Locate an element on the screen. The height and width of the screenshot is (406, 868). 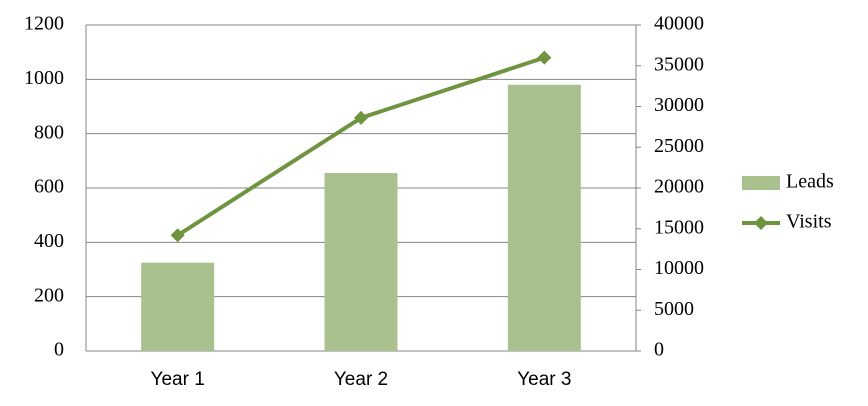
y-tick-label: 400 is located at coordinates (49, 241).